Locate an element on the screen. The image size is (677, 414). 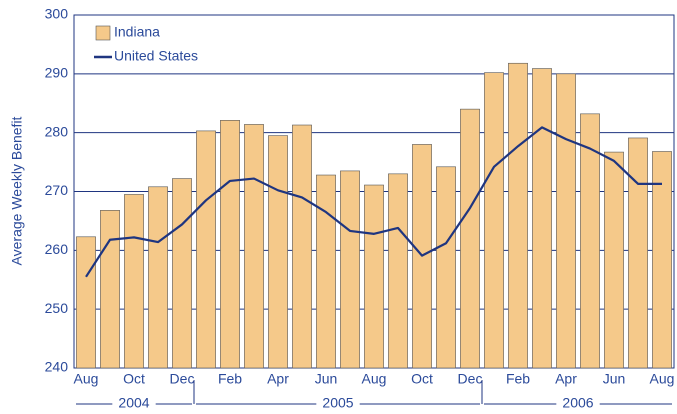
y-tick-label: 270 is located at coordinates (57, 190).